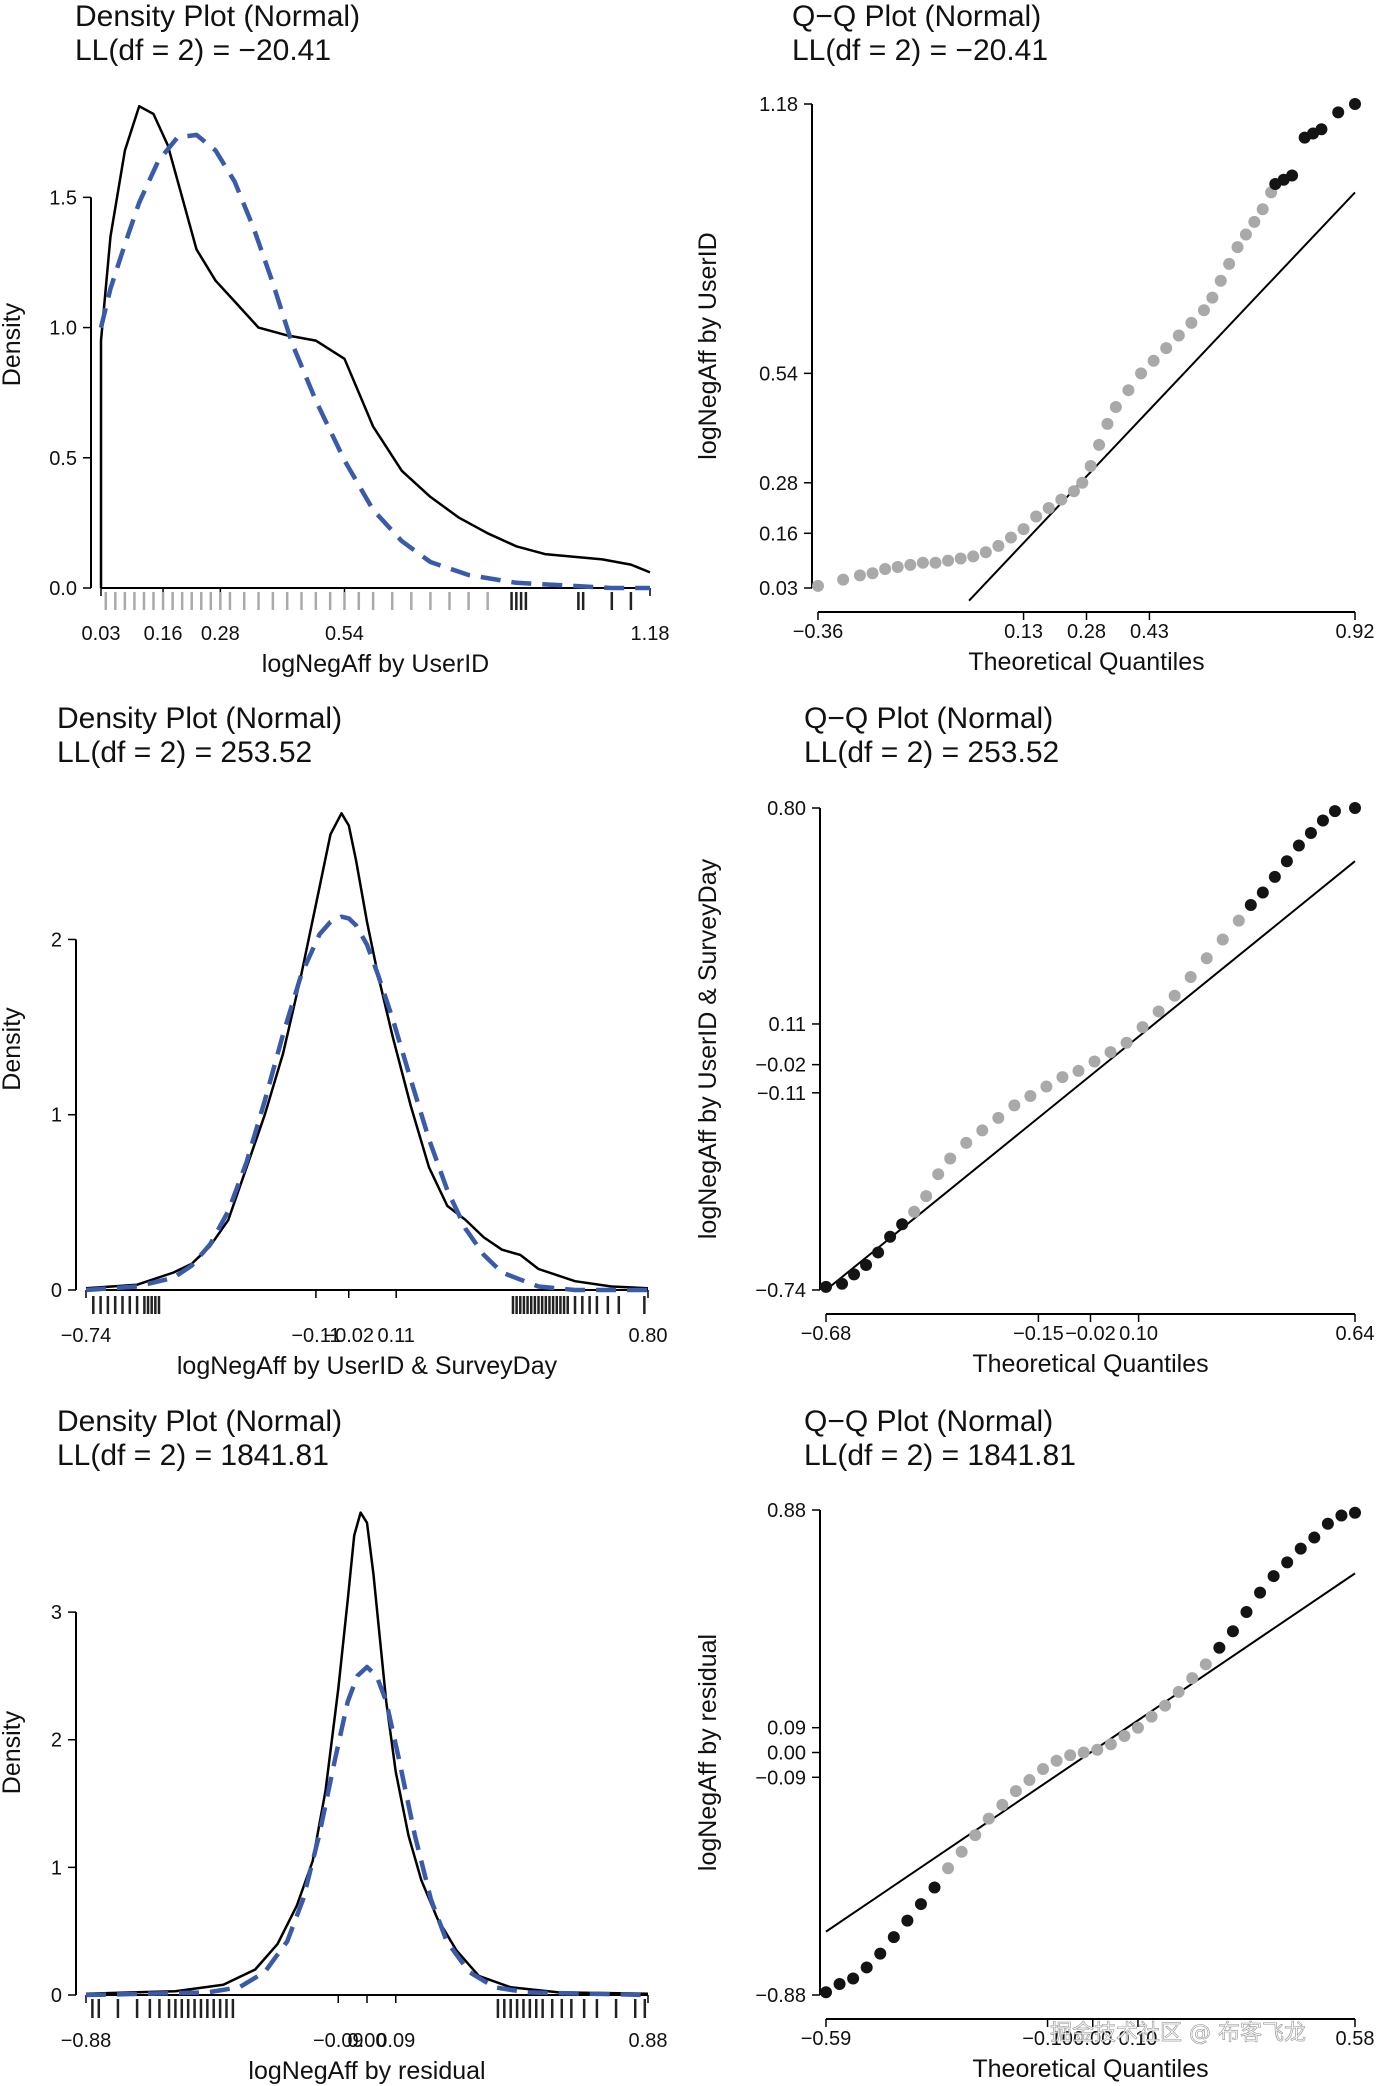  Describe the element at coordinates (344, 634) in the screenshot. I see `x-tick-label: 0.54` at that location.